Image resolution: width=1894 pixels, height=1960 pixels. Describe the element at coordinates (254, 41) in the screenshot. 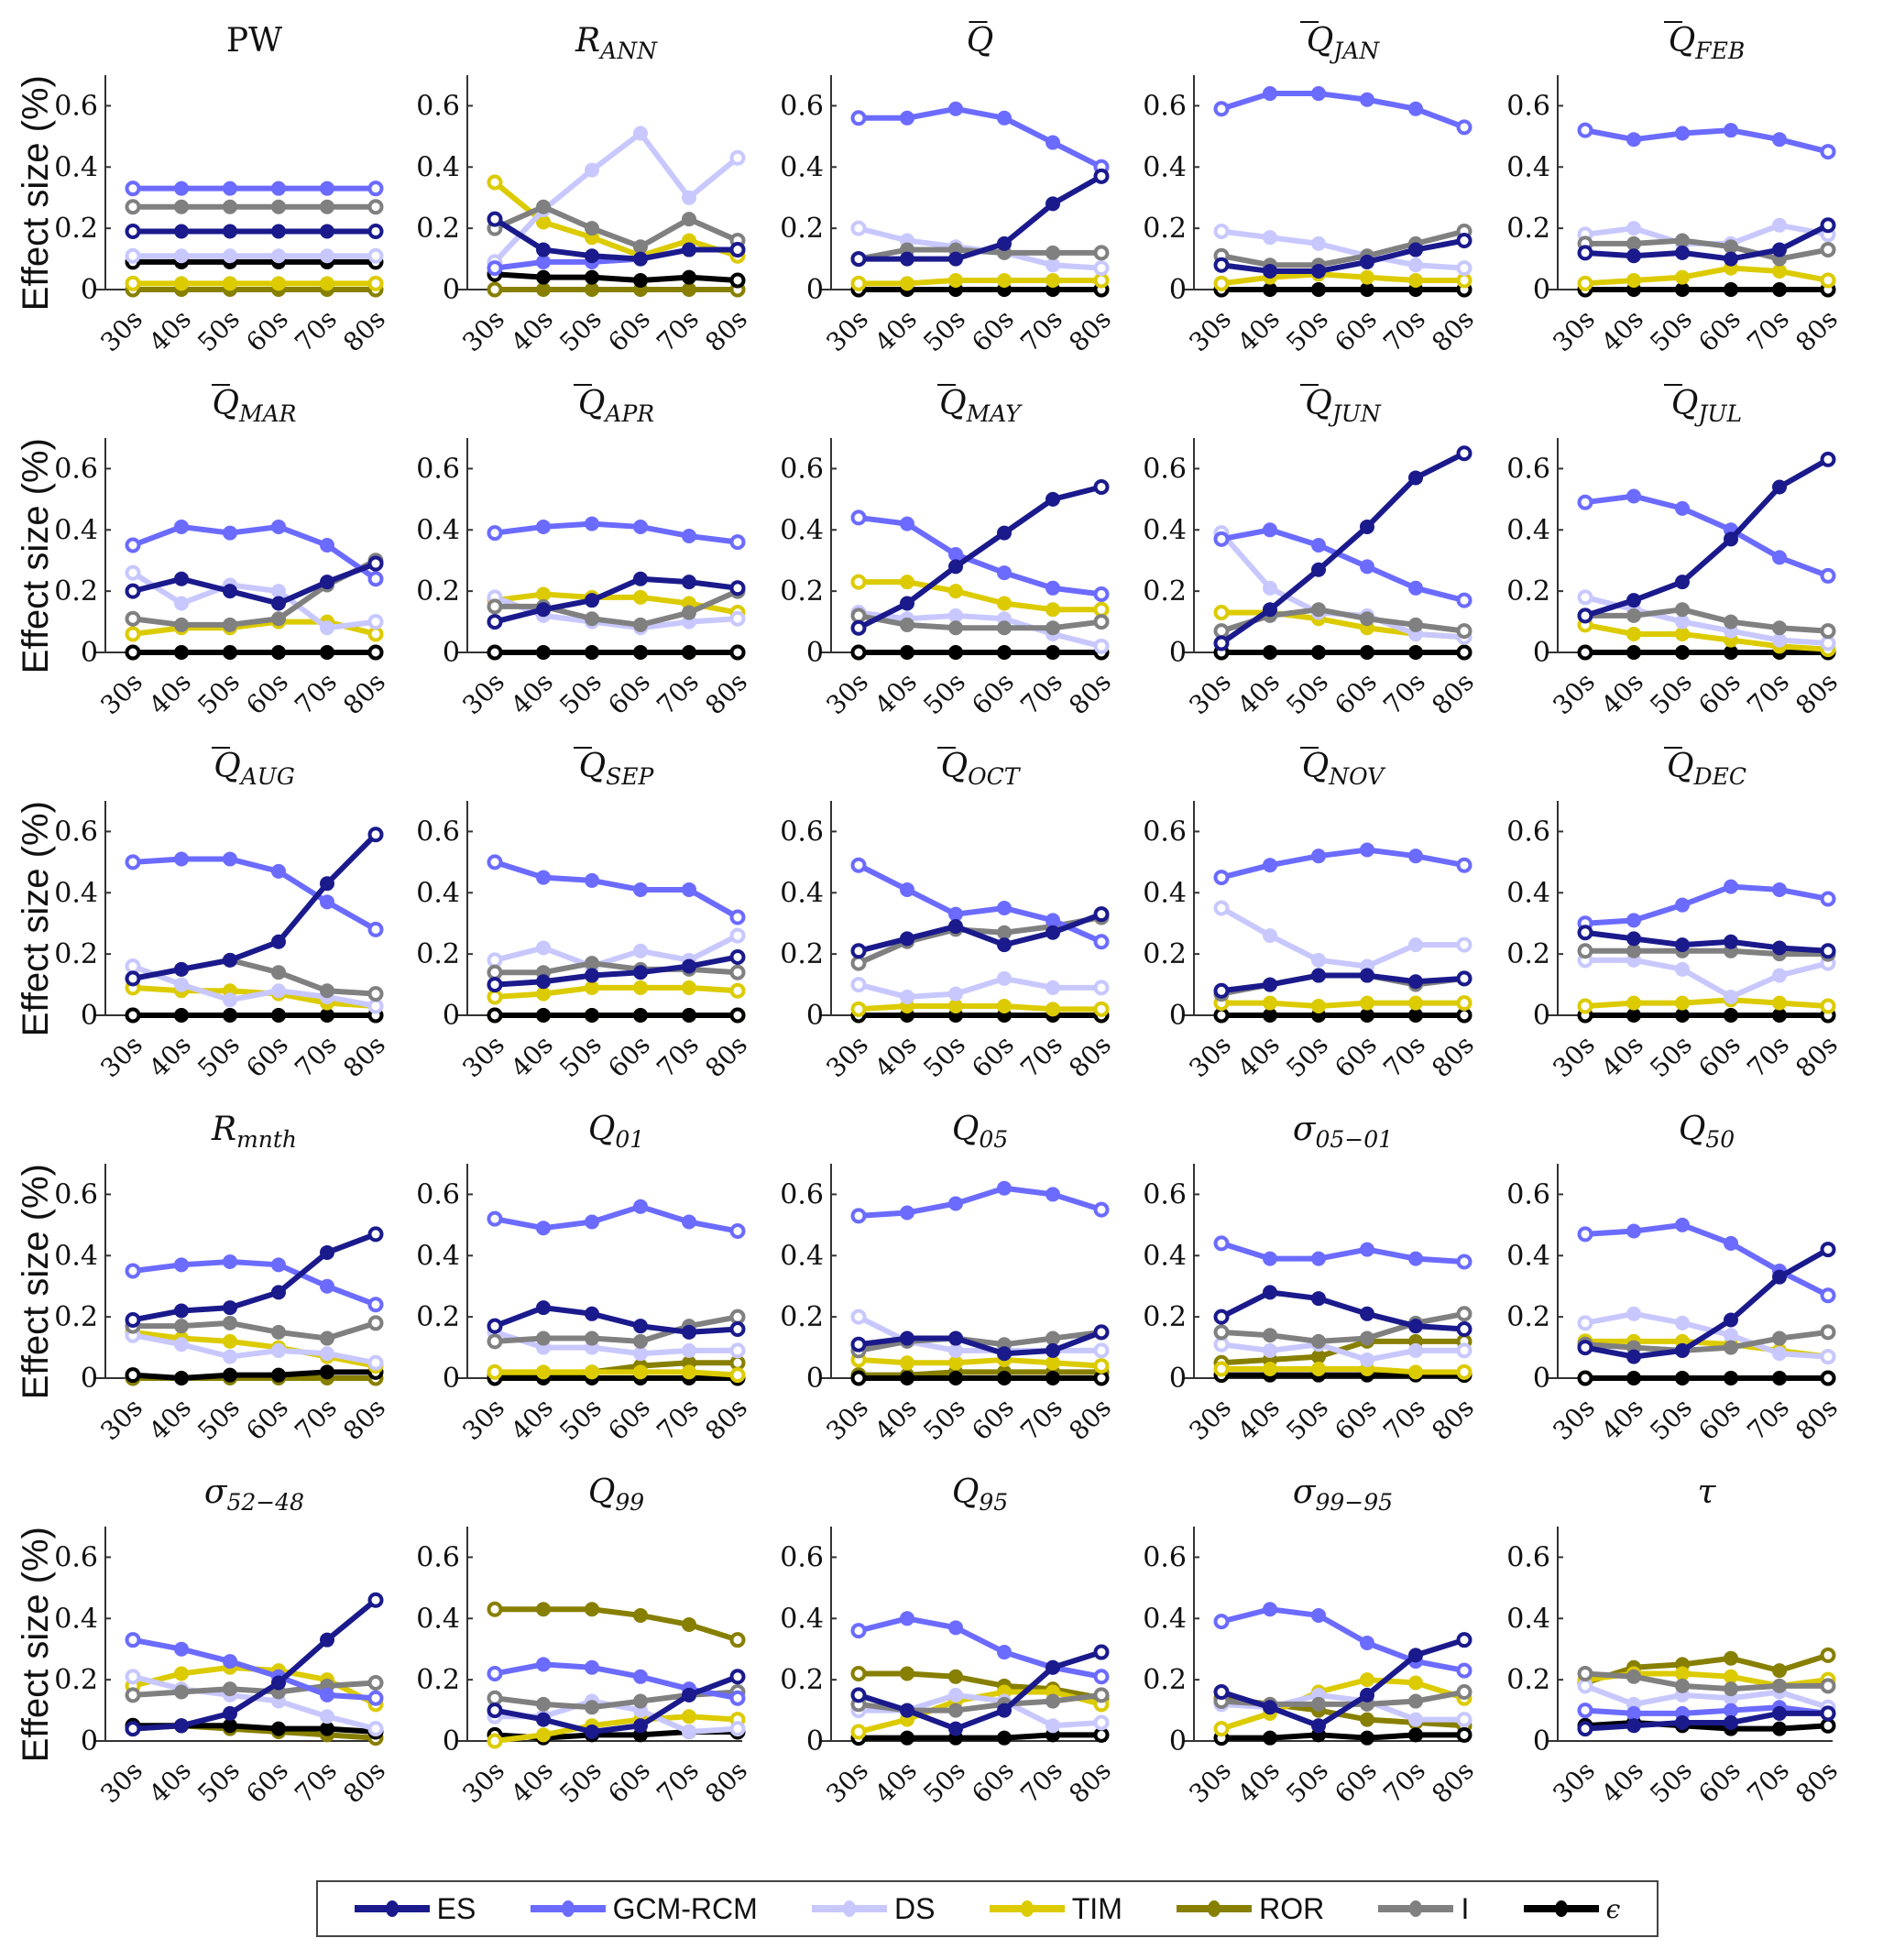

I see `panel-title: PW` at that location.